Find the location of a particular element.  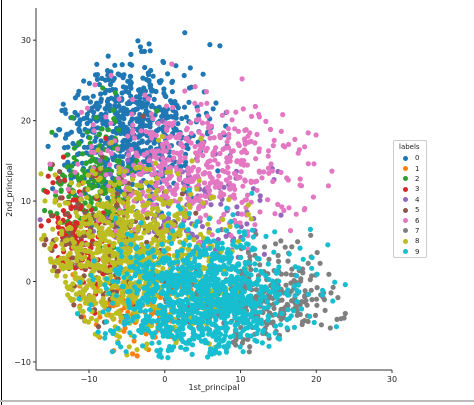

legend-label: 6 is located at coordinates (417, 220).